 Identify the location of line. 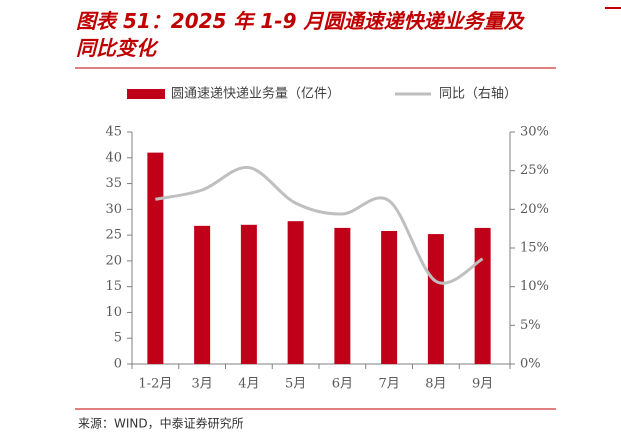
(319, 225).